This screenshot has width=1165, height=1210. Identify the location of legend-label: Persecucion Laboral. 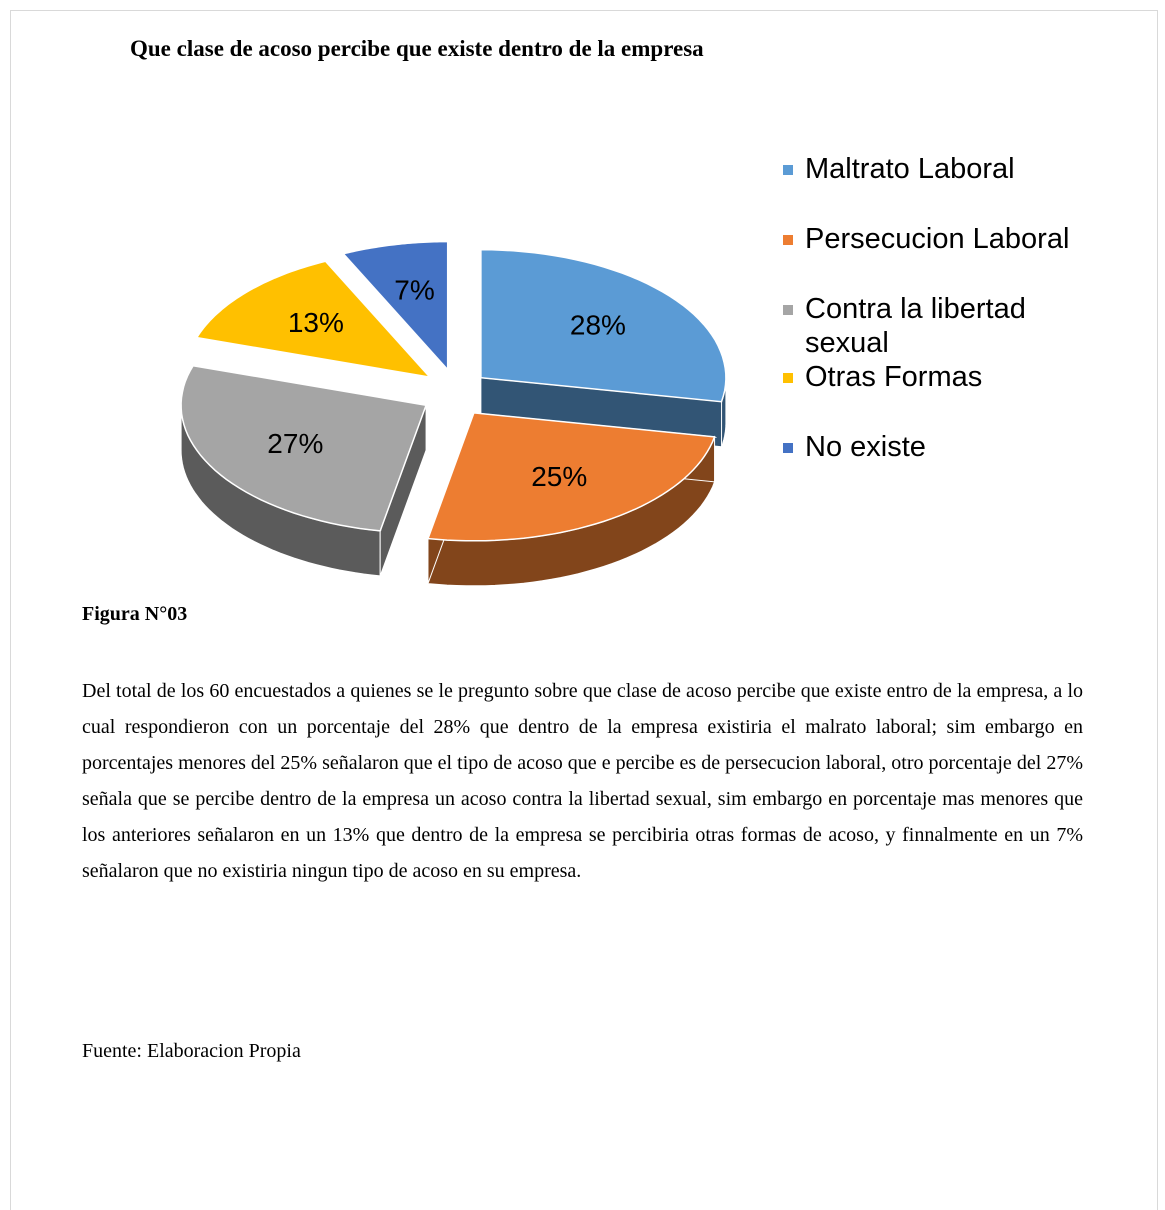
(937, 239).